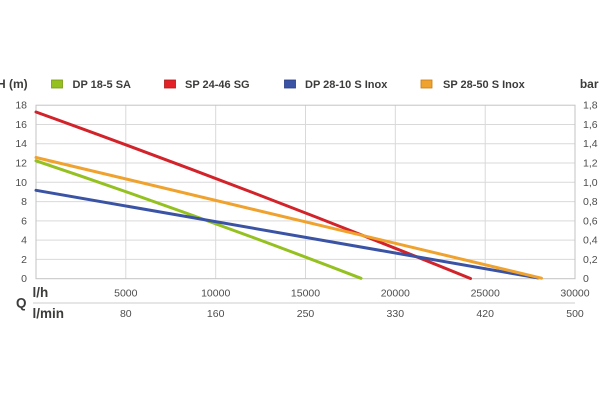 This screenshot has width=600, height=400. Describe the element at coordinates (590, 260) in the screenshot. I see `svg-text: 0,2` at that location.